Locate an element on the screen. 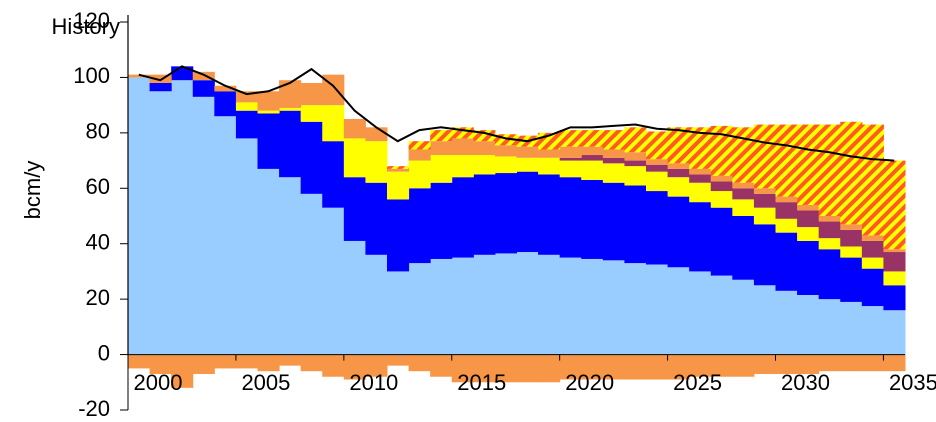 This screenshot has height=422, width=936. x-tick-label: 2005 is located at coordinates (265, 382).